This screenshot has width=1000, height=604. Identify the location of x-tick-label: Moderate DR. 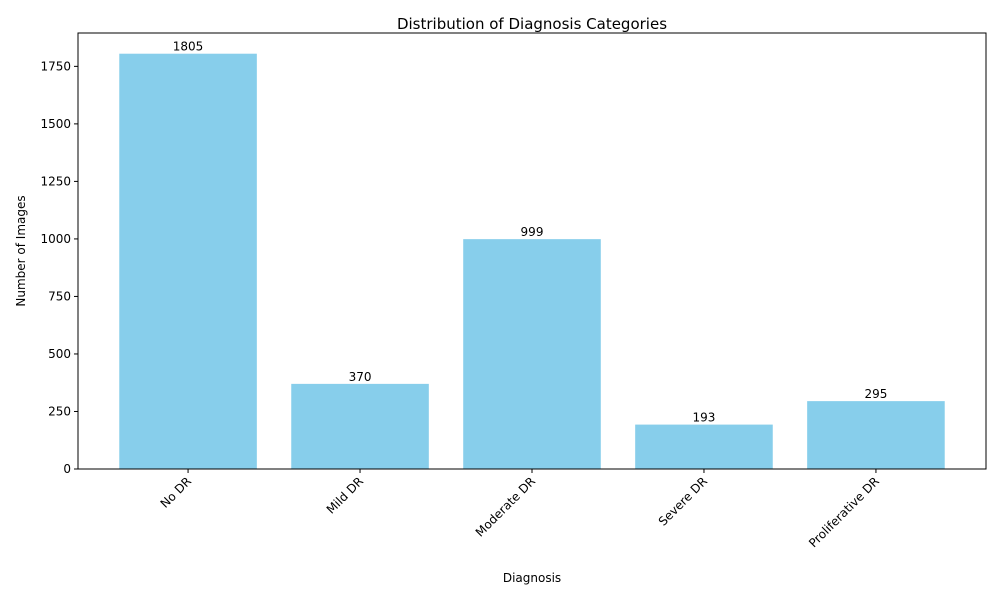
(505, 506).